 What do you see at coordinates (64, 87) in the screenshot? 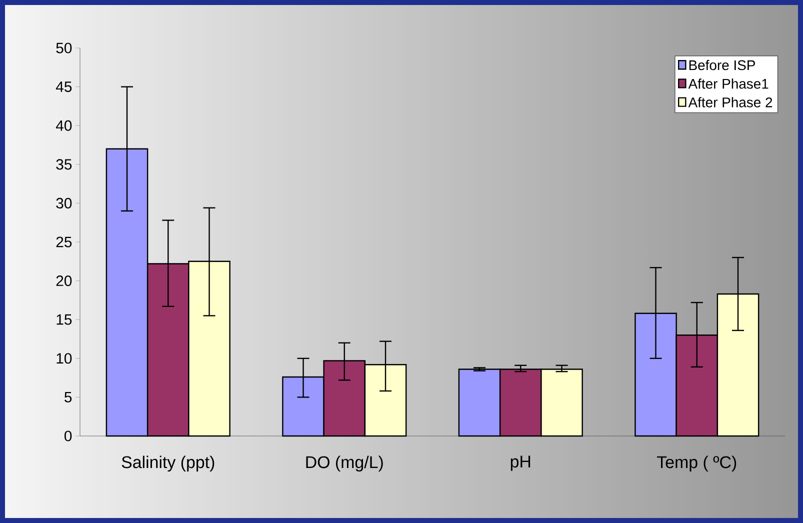
I see `y-tick-label: 45` at bounding box center [64, 87].